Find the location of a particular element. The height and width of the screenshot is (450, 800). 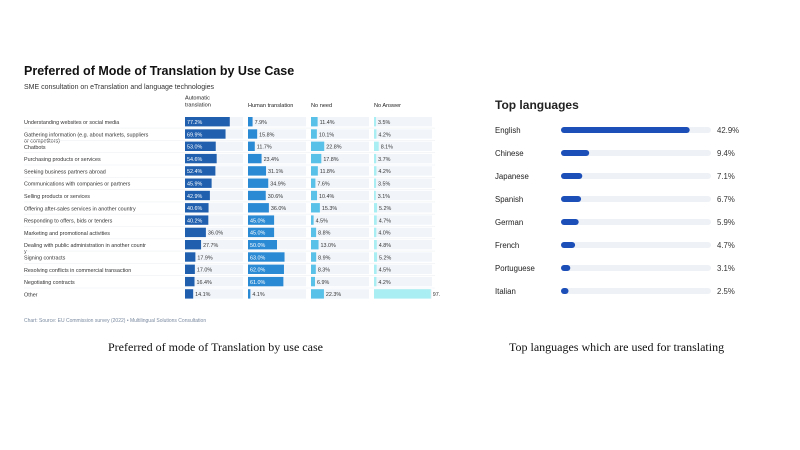

bar-value-label: 54.6% is located at coordinates (194, 160).